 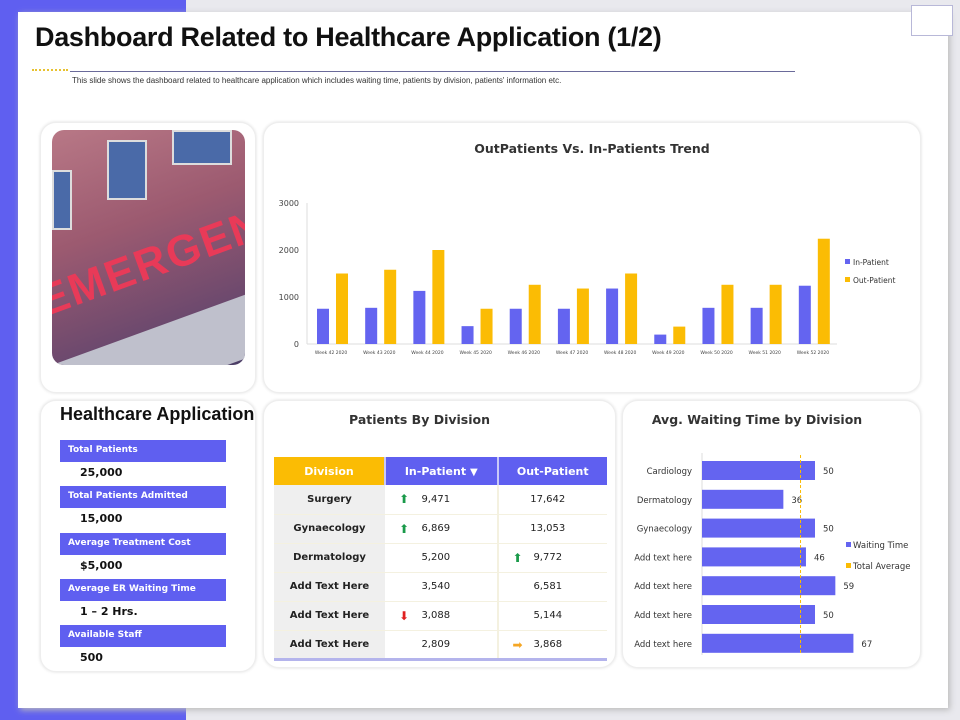 What do you see at coordinates (551, 500) in the screenshot?
I see `table-cell-op: 17,642` at bounding box center [551, 500].